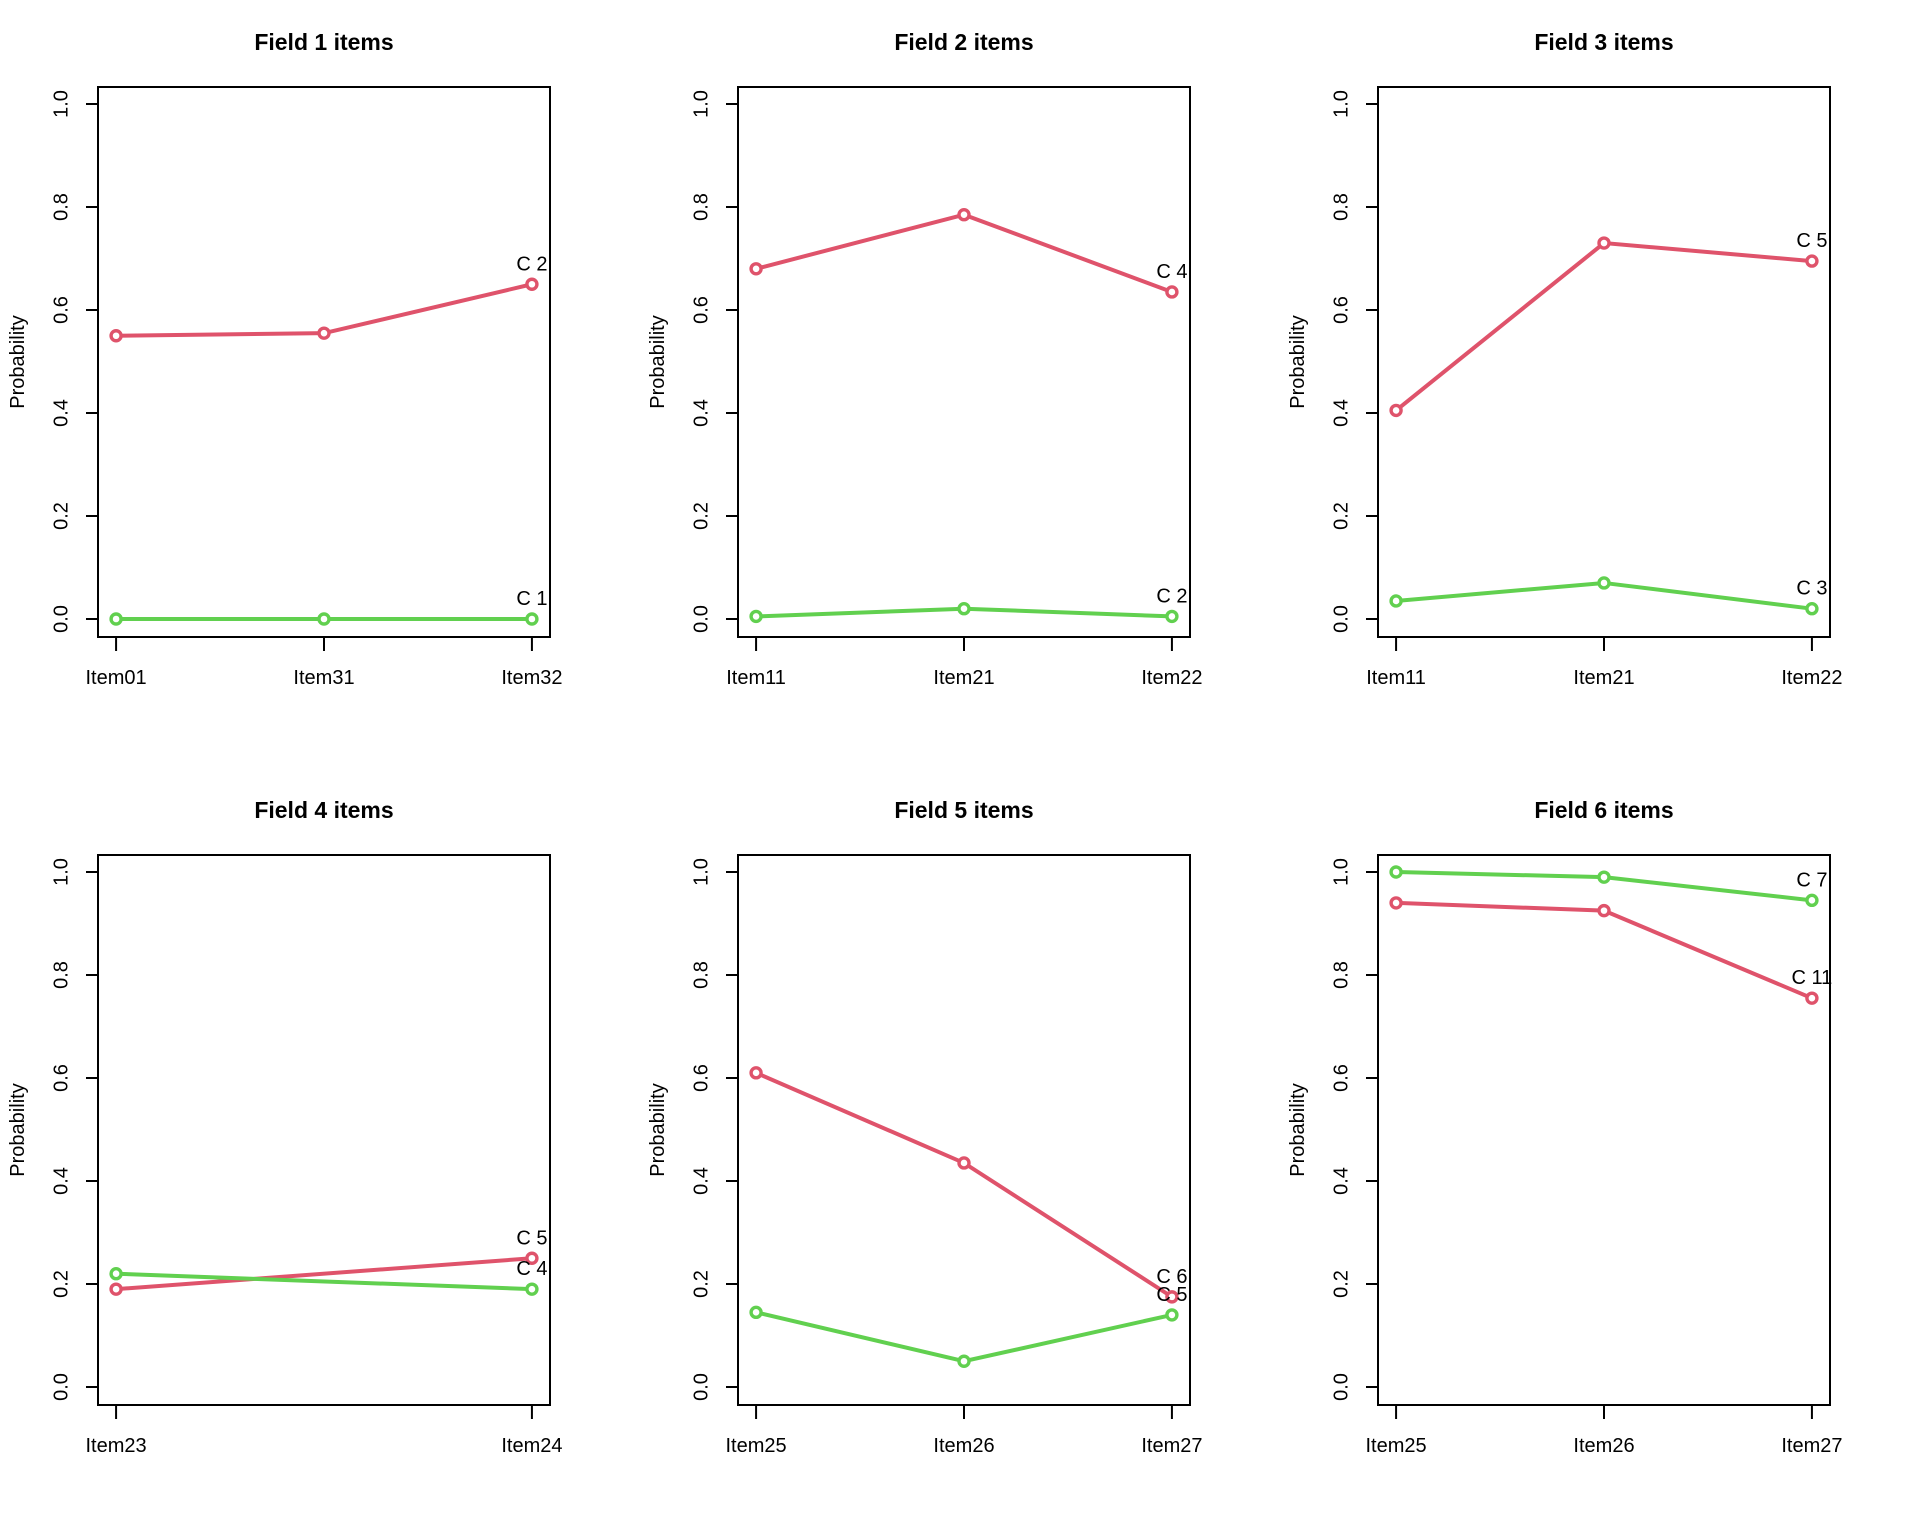 The width and height of the screenshot is (1920, 1536). Describe the element at coordinates (1812, 978) in the screenshot. I see `series-end-label-c-11: C 11` at that location.